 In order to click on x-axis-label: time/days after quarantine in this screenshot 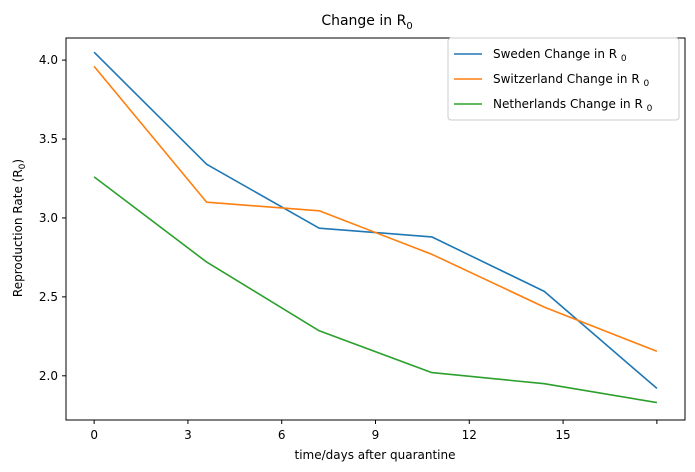, I will do `click(375, 455)`.